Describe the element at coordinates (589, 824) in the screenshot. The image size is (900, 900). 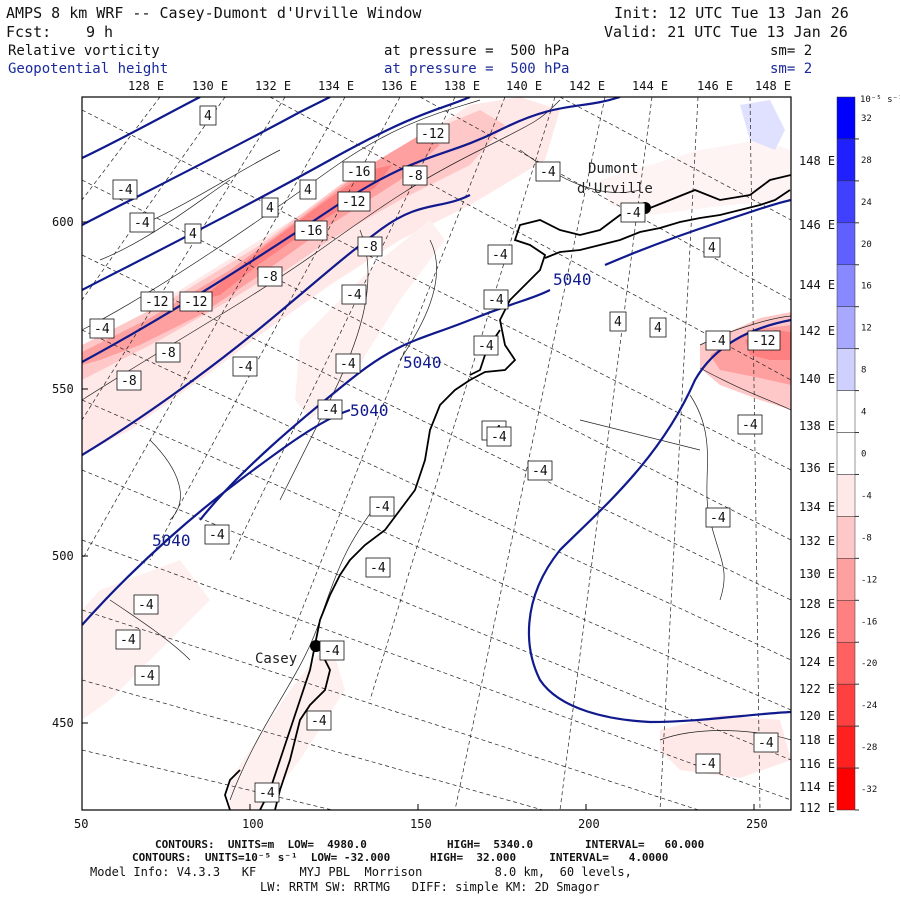
I see `x-tick-label: 200` at that location.